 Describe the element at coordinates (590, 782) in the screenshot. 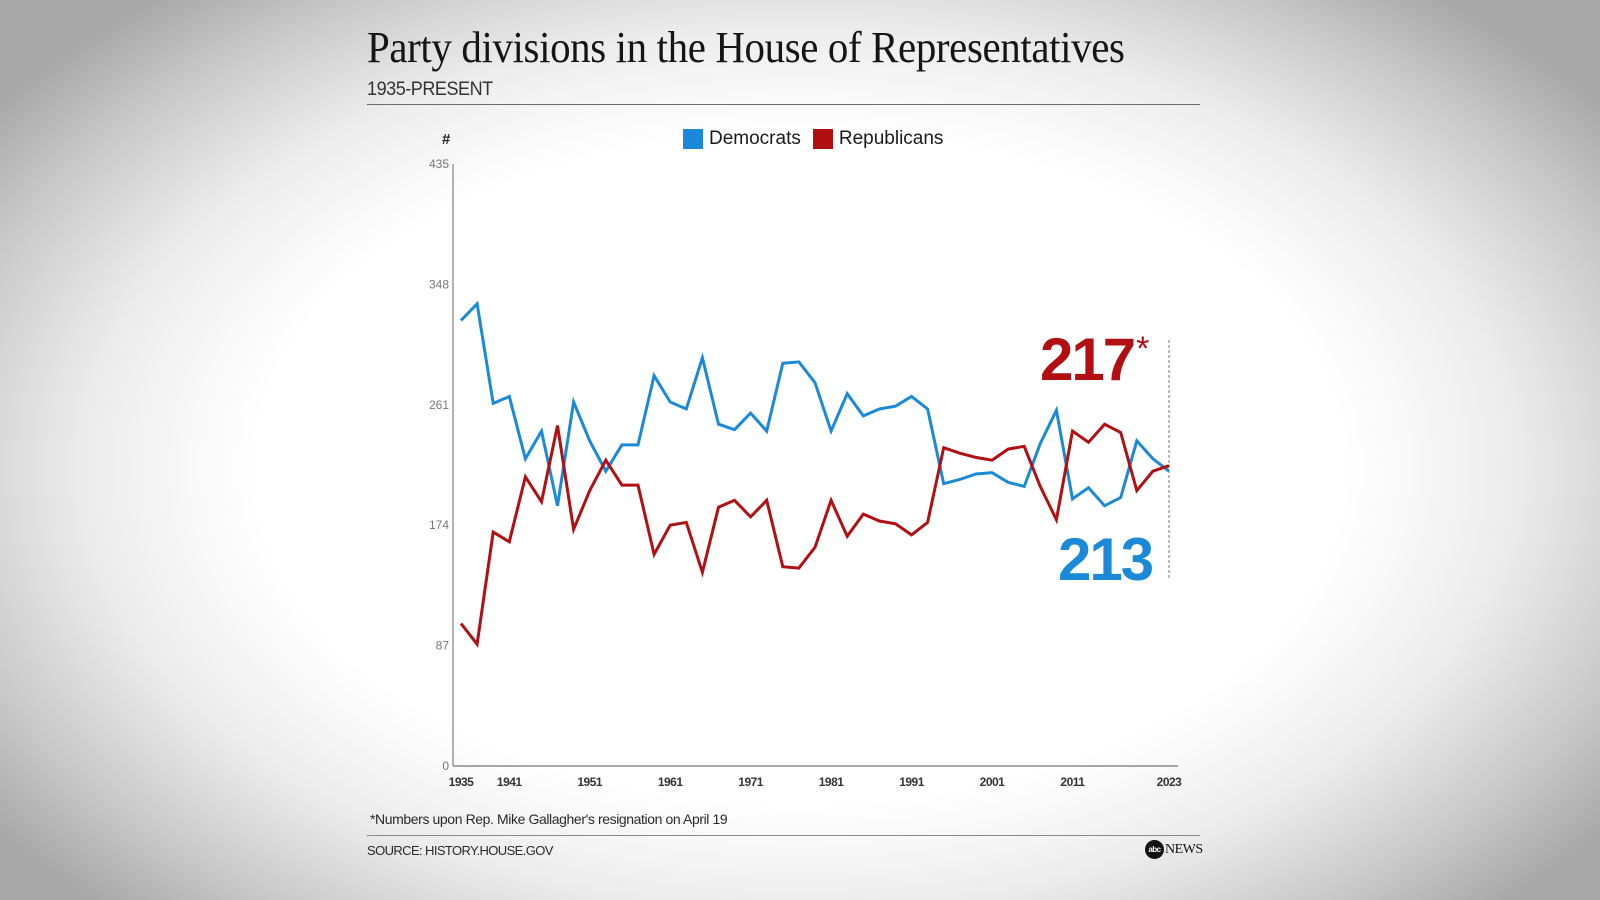

I see `x-tick-label: 1951` at that location.